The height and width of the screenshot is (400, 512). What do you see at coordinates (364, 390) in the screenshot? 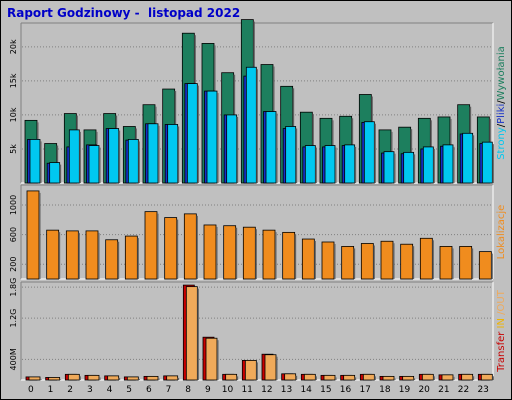
I see `x-tick-label: 17` at bounding box center [364, 390].